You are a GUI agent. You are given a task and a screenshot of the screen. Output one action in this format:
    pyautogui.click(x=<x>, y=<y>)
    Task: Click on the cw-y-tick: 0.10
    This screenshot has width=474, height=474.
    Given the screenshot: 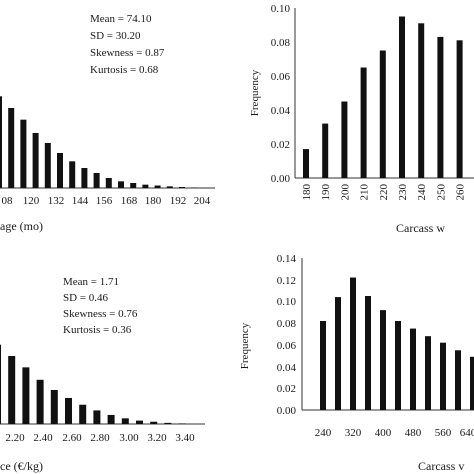 What is the action you would take?
    pyautogui.click(x=281, y=9)
    